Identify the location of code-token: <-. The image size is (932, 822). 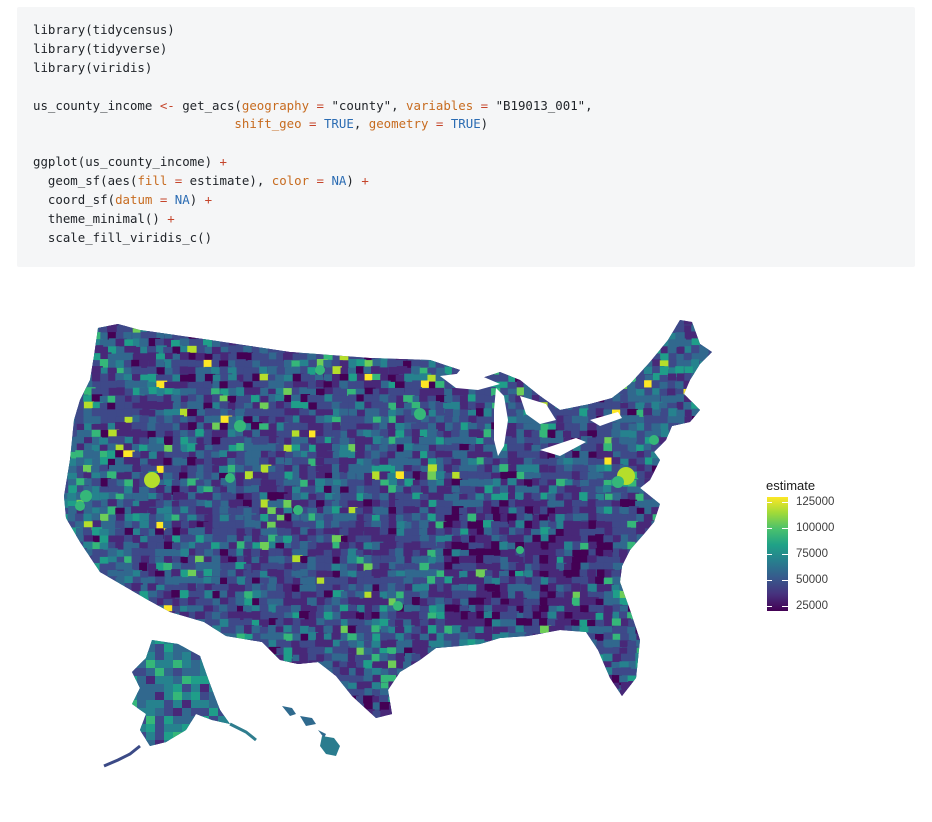
(167, 105).